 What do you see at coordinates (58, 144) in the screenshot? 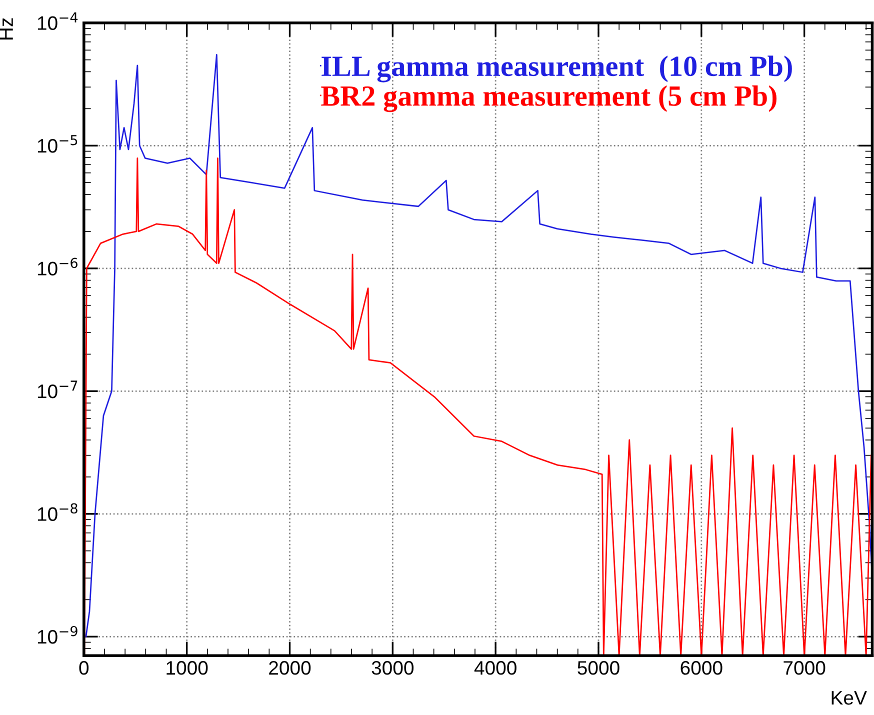
I see `y-tick-label: 10$^{−5}$` at bounding box center [58, 144].